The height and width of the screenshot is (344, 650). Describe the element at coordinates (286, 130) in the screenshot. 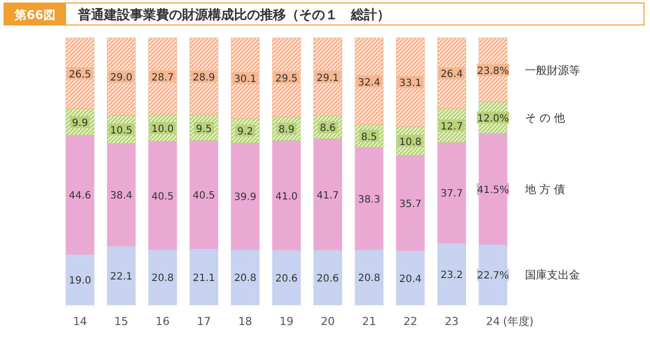

I see `data-label: 8.9` at that location.